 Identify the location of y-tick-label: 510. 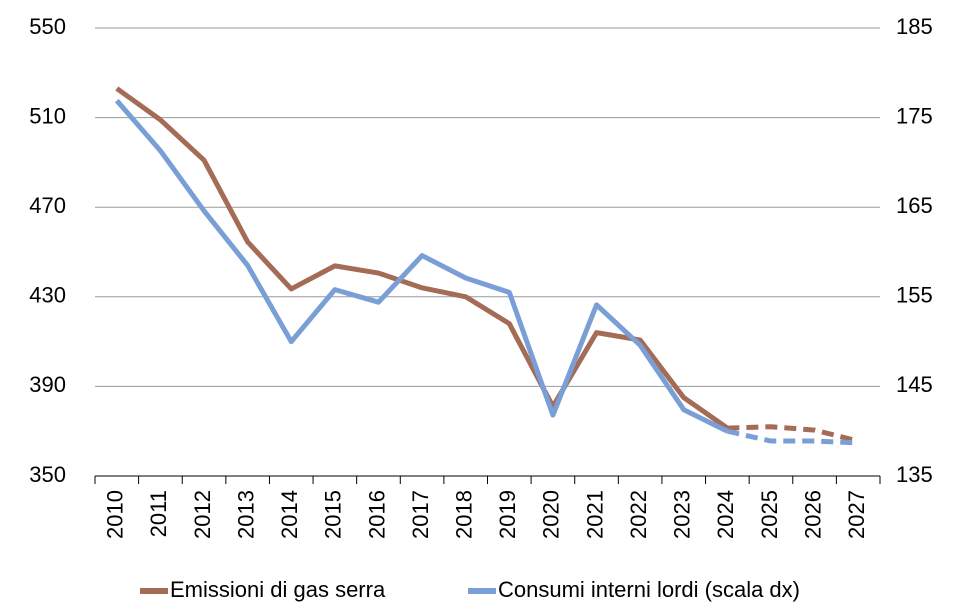
(47, 115).